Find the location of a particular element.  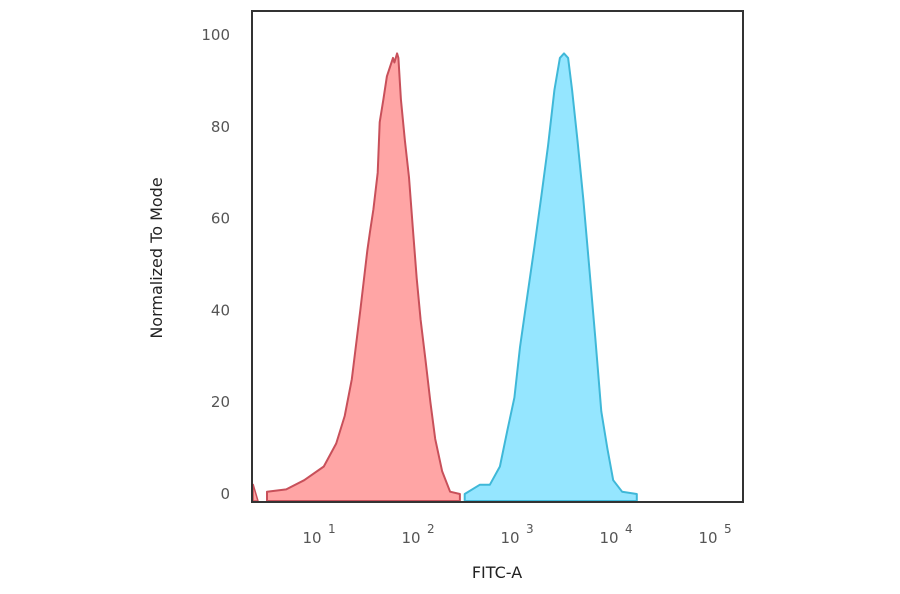

y-tick-label: 80 is located at coordinates (220, 127).